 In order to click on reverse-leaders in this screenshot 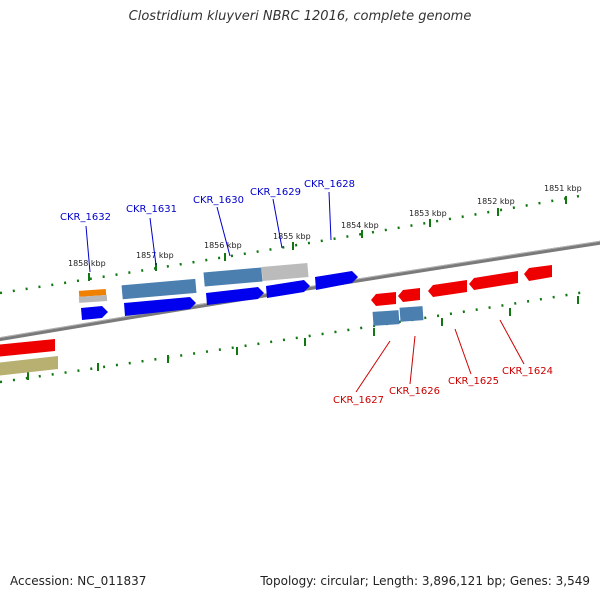, I will do `click(440, 356)`.